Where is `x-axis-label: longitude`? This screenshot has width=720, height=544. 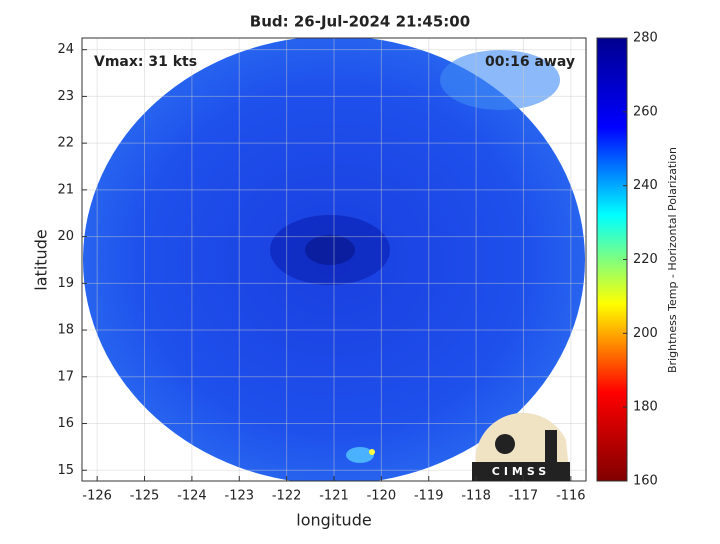 x-axis-label: longitude is located at coordinates (333, 520).